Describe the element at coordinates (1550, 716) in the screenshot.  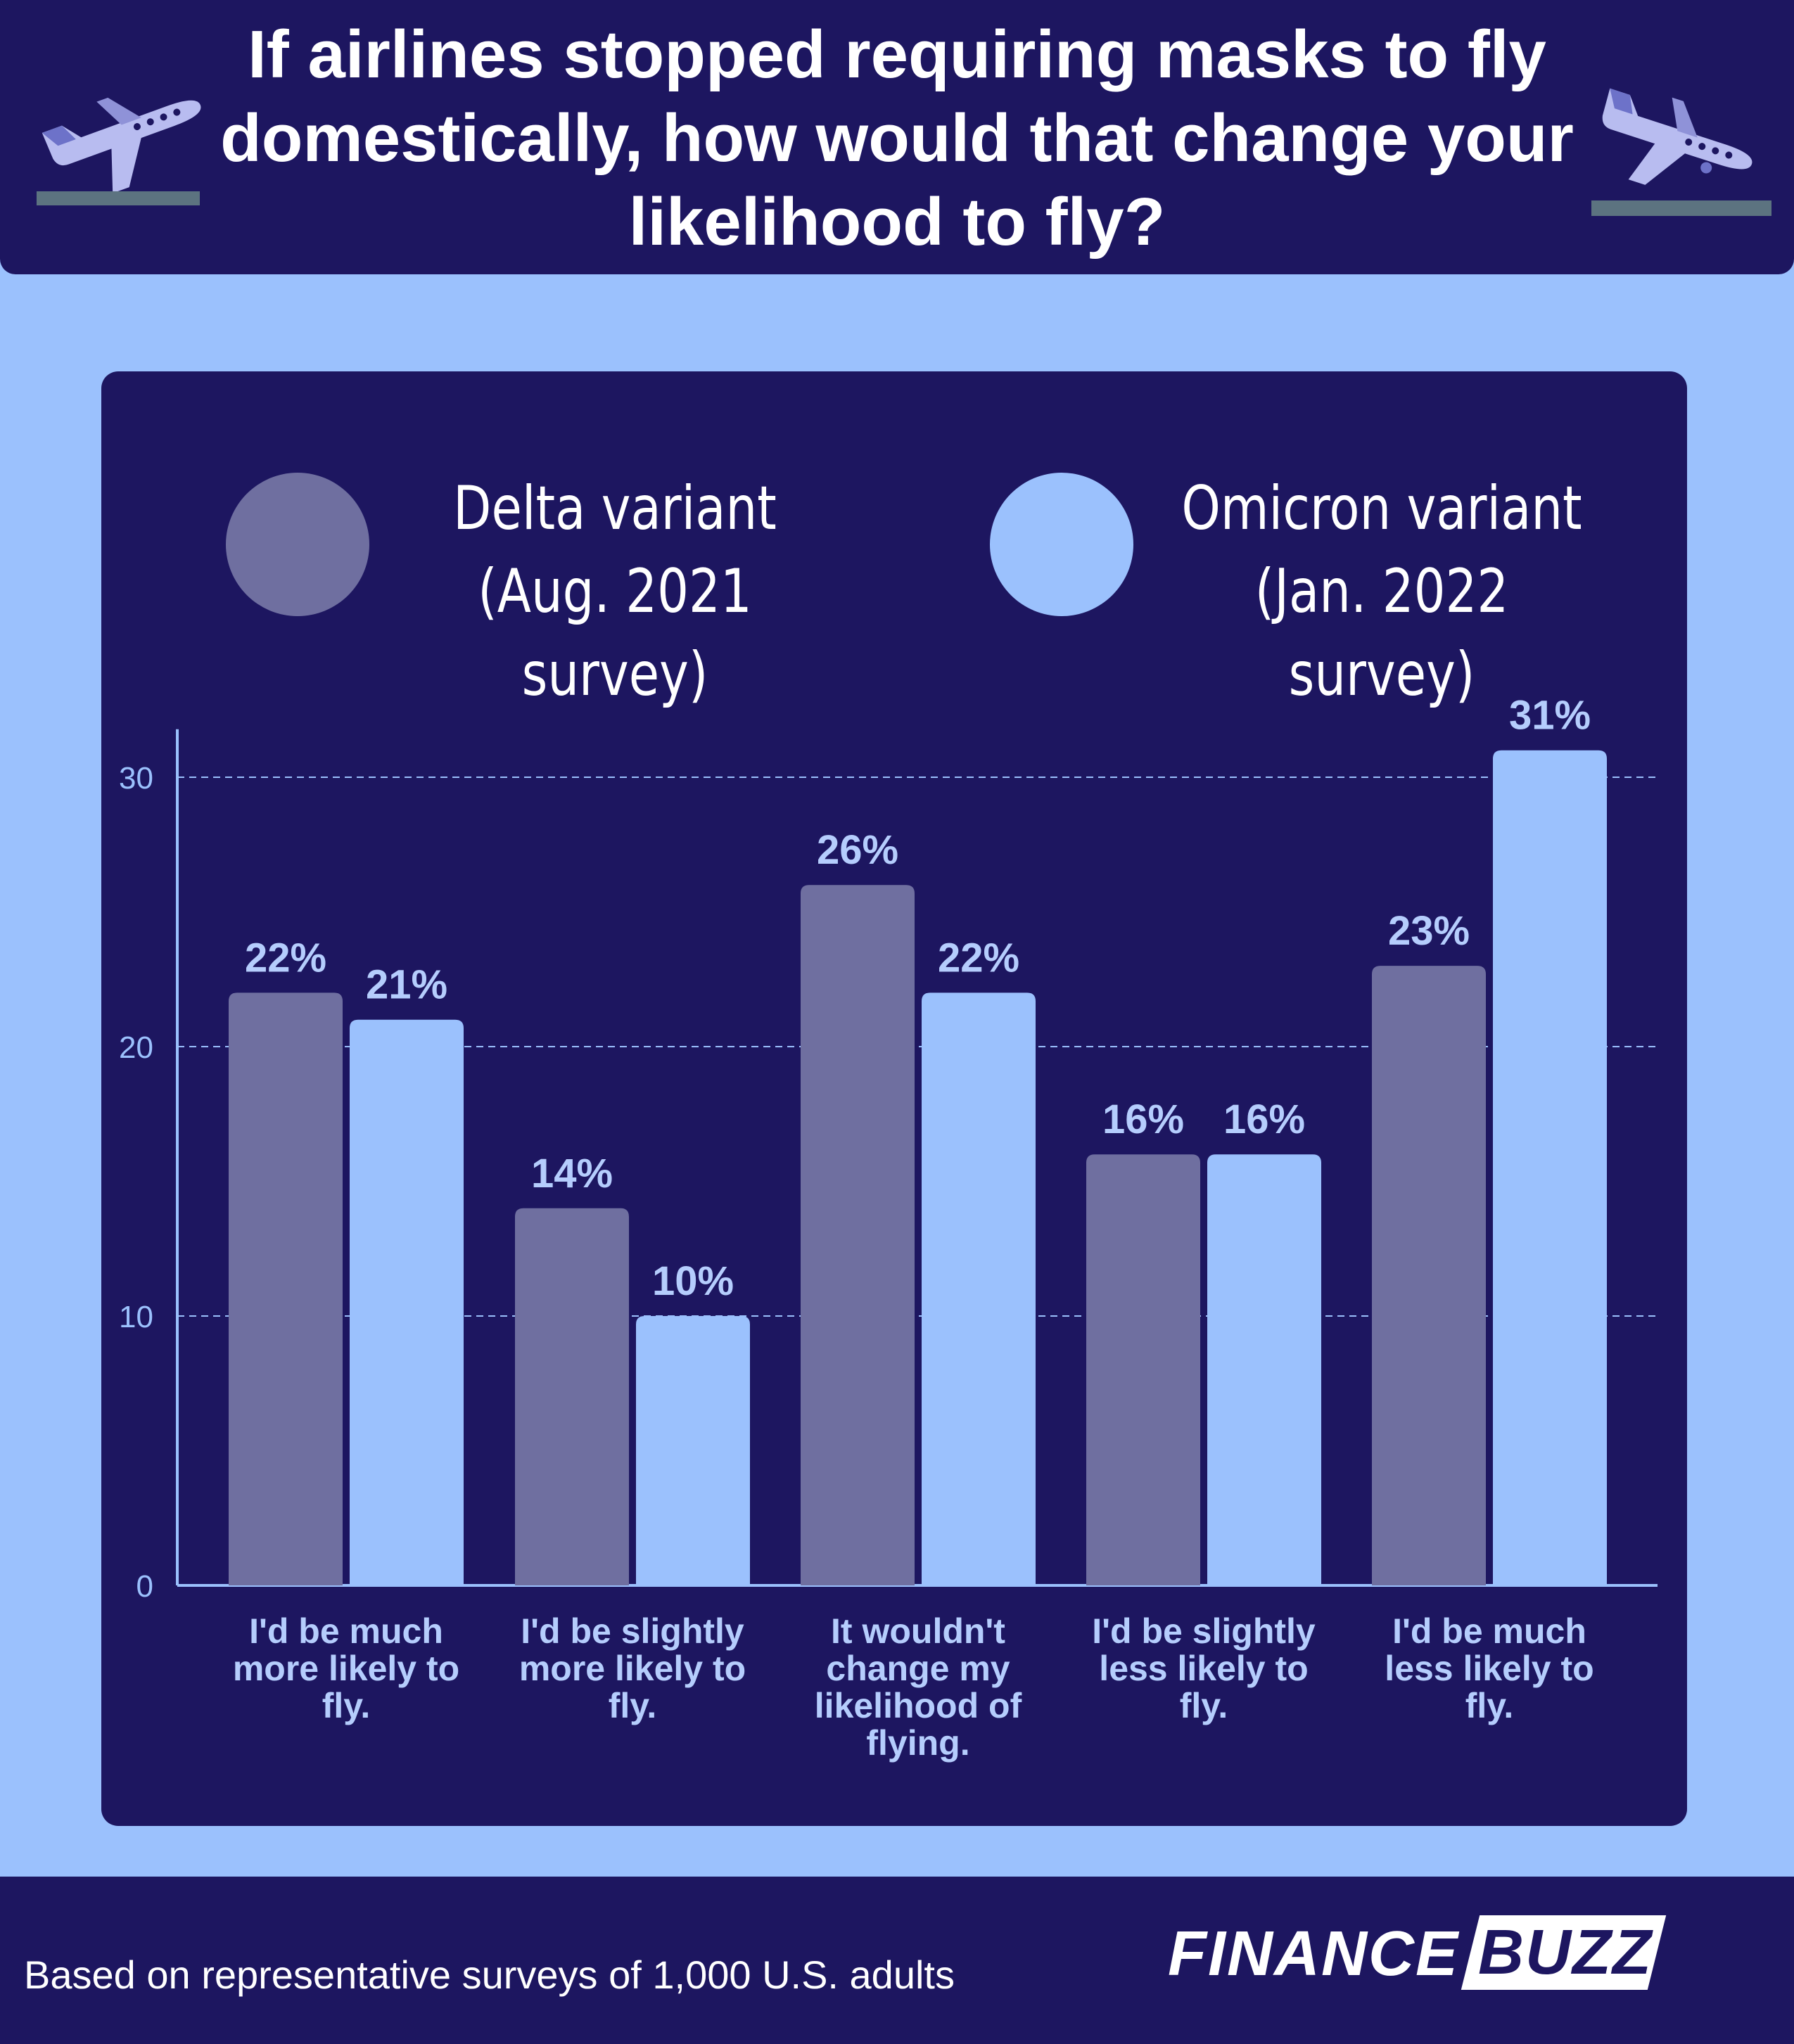
I see `data-label-omicron-4: 31%` at that location.